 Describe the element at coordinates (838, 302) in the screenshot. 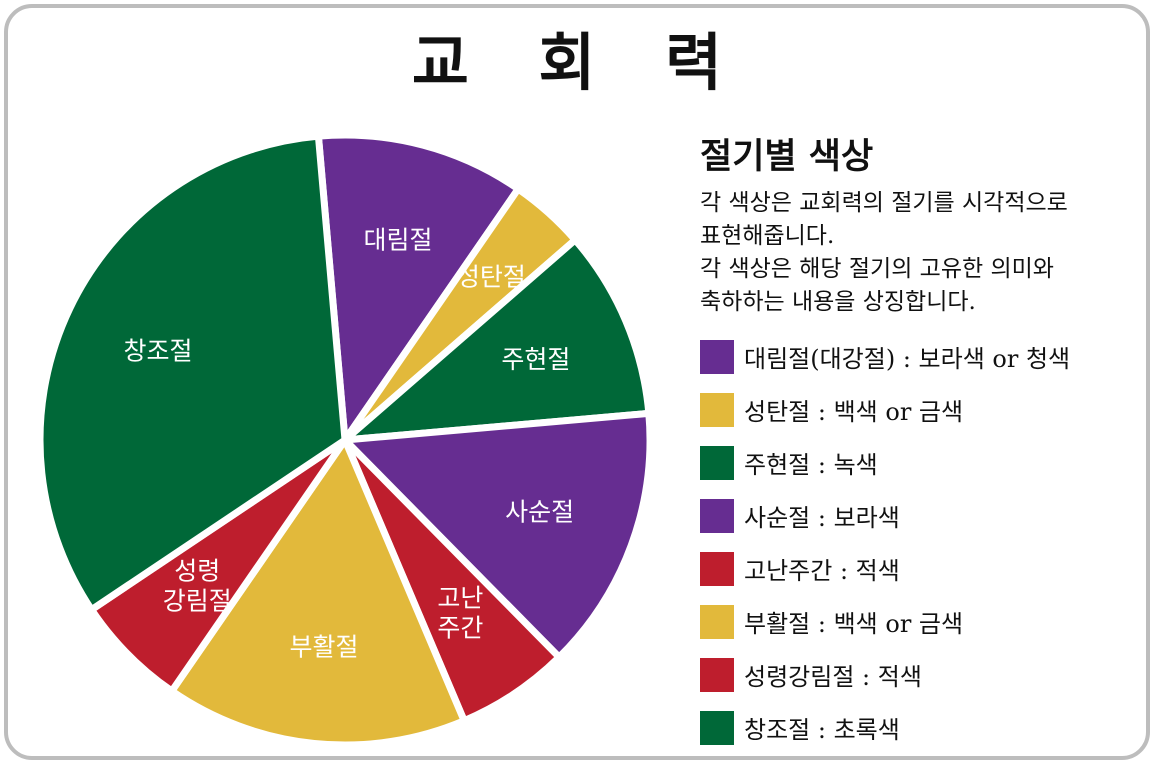

I see `description-line: 축하하는 내용을 상징합니다.` at that location.